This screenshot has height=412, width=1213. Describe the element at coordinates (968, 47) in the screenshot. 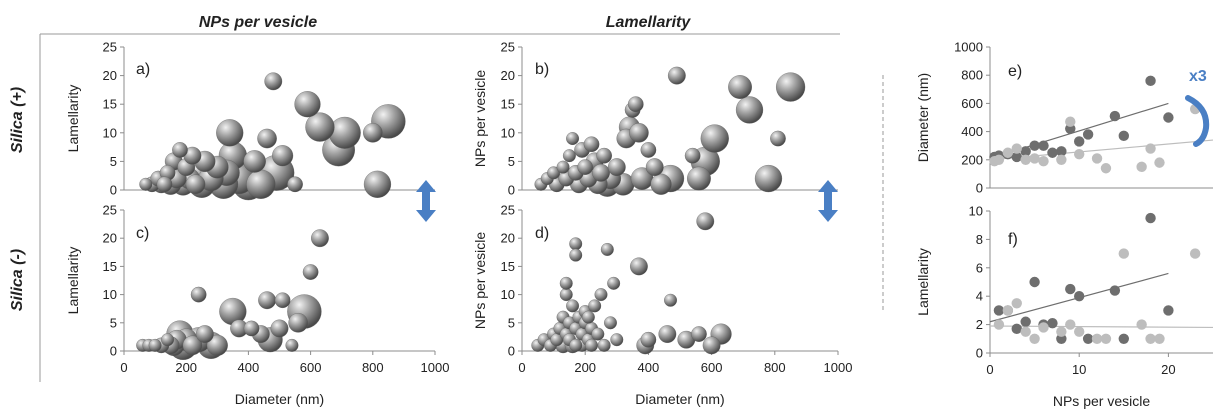

I see `y-tick-label: 1000` at that location.